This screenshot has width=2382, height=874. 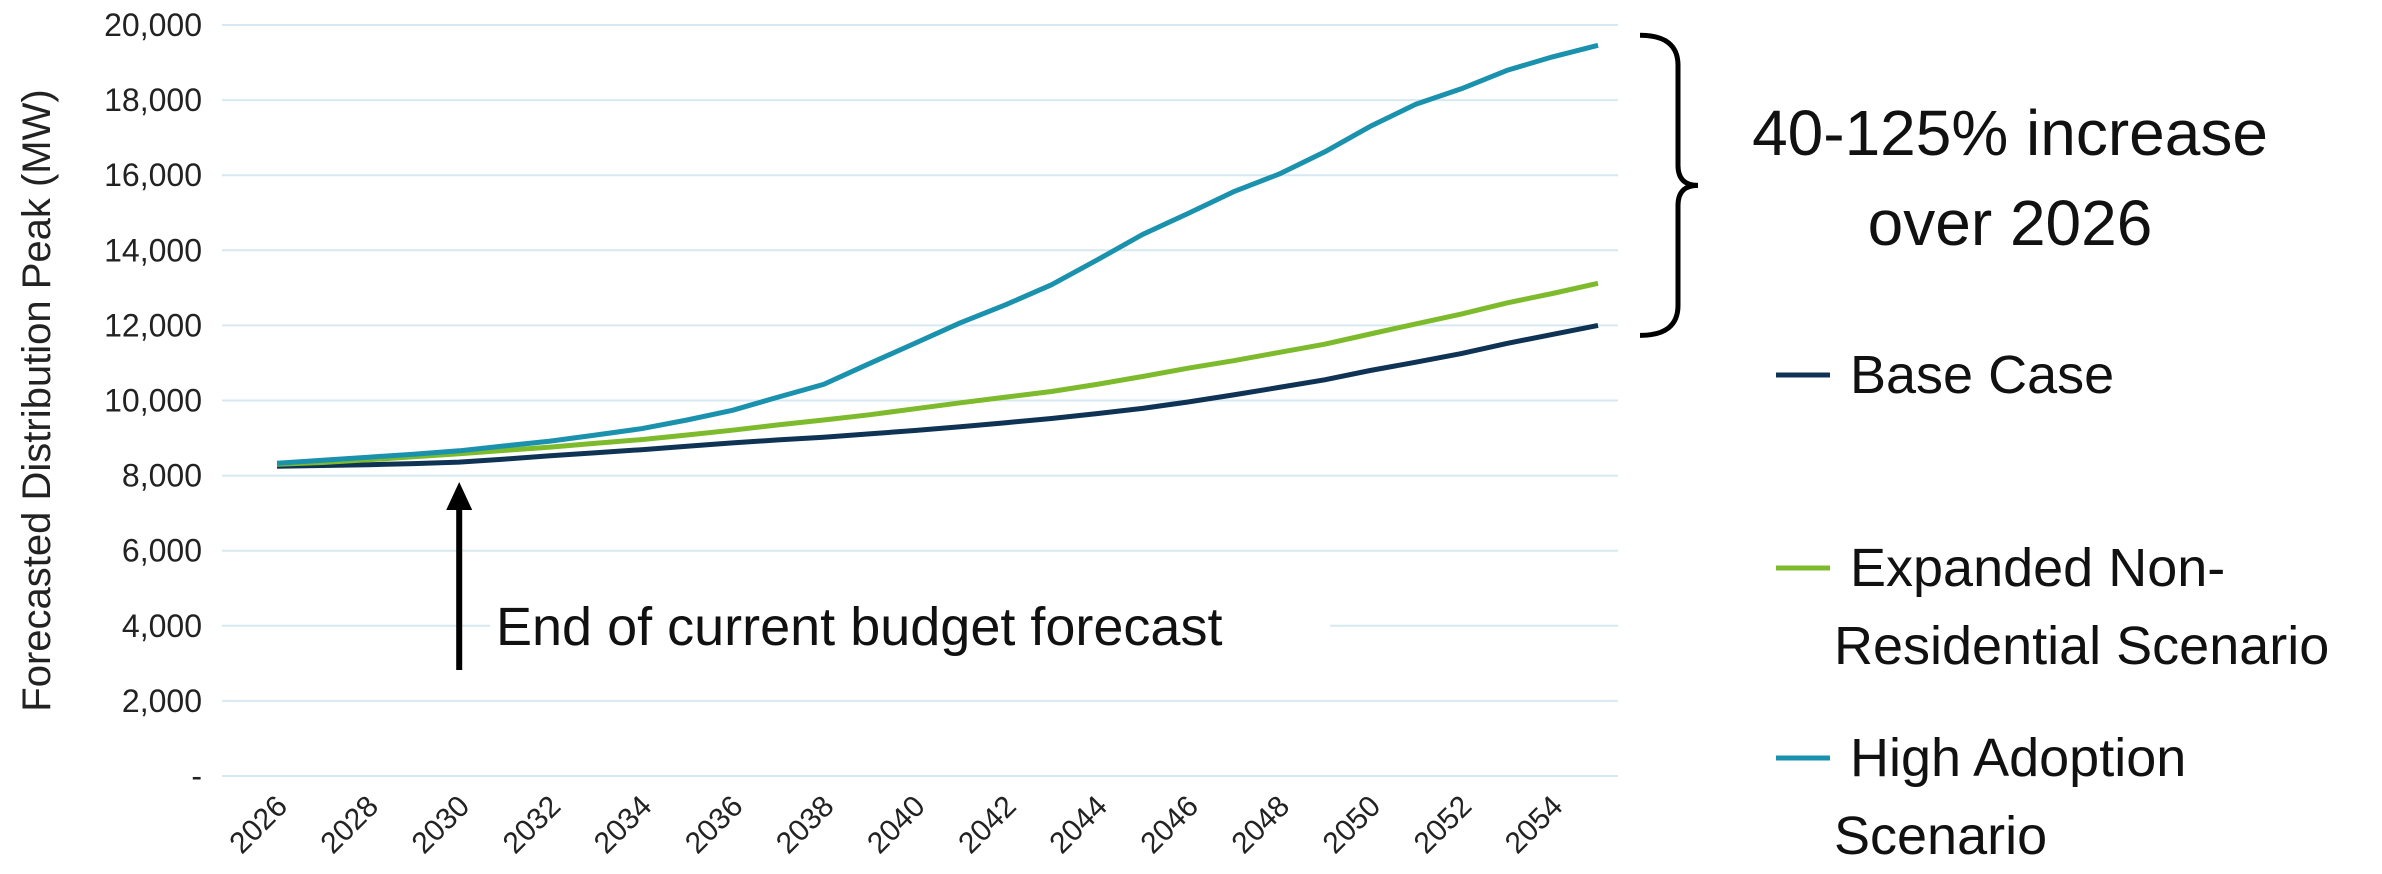 I want to click on y-tick-label: 10,000, so click(x=153, y=401).